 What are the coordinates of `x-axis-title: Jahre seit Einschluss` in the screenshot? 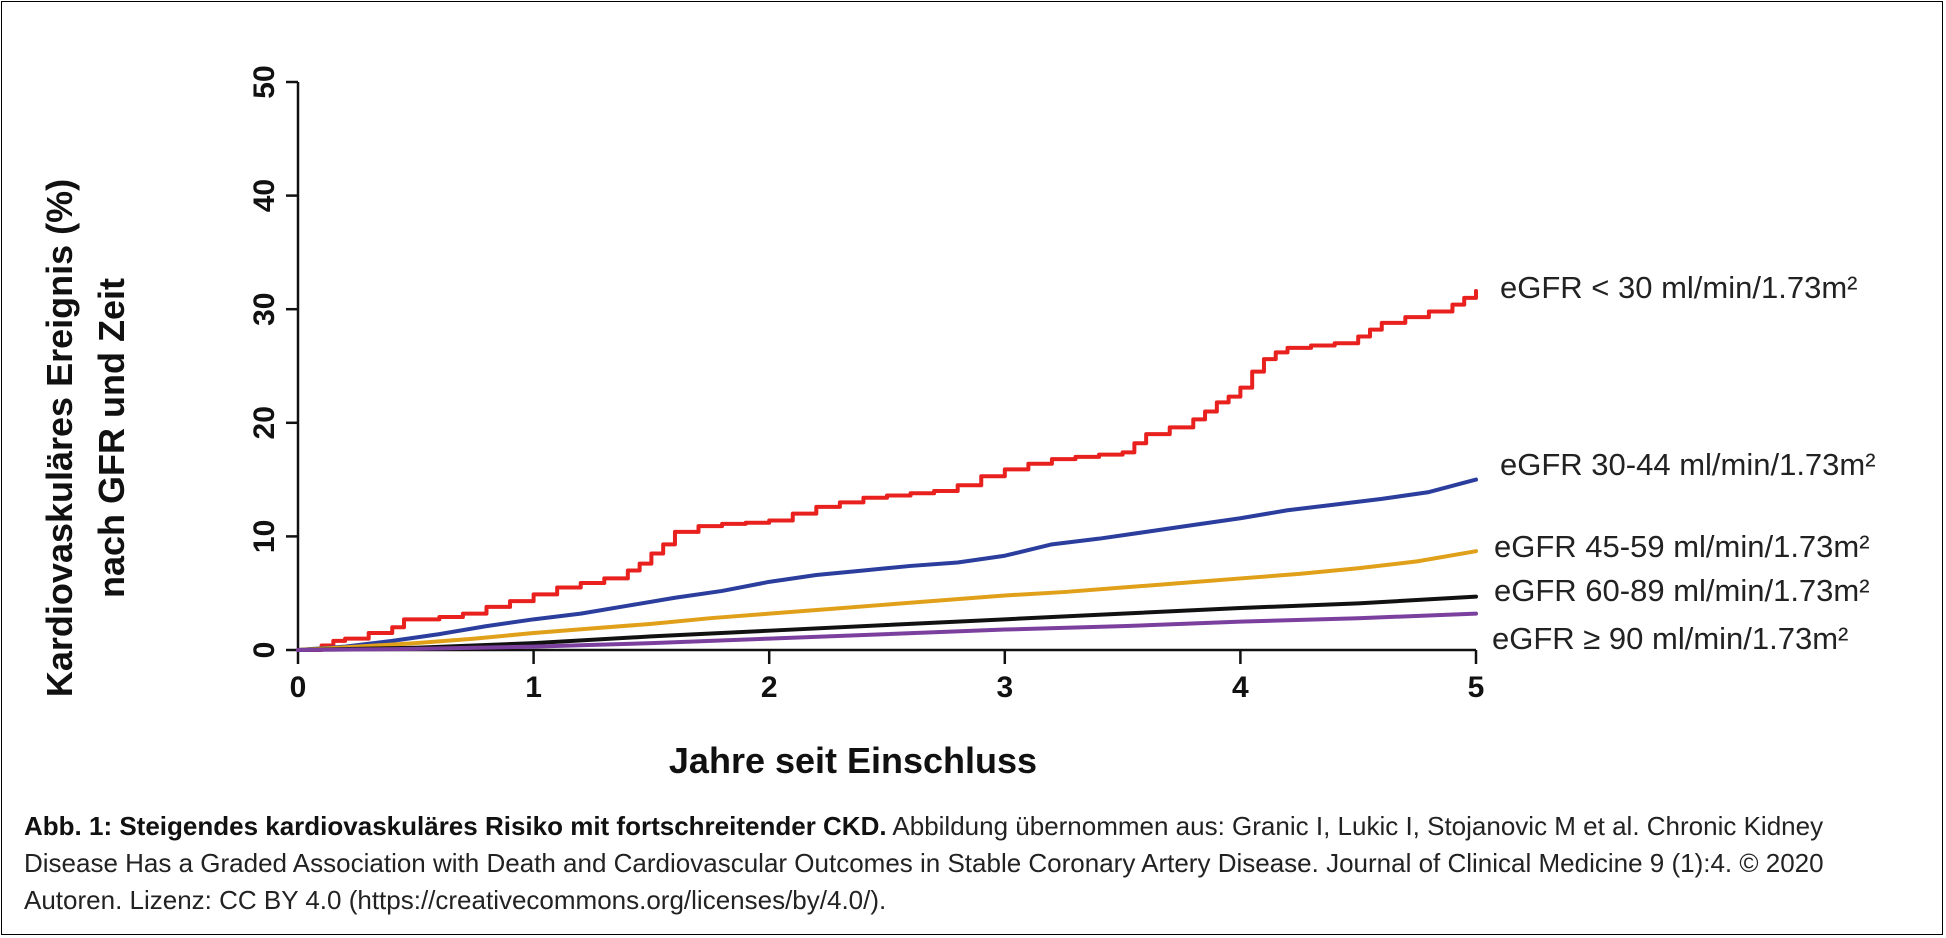 It's located at (853, 760).